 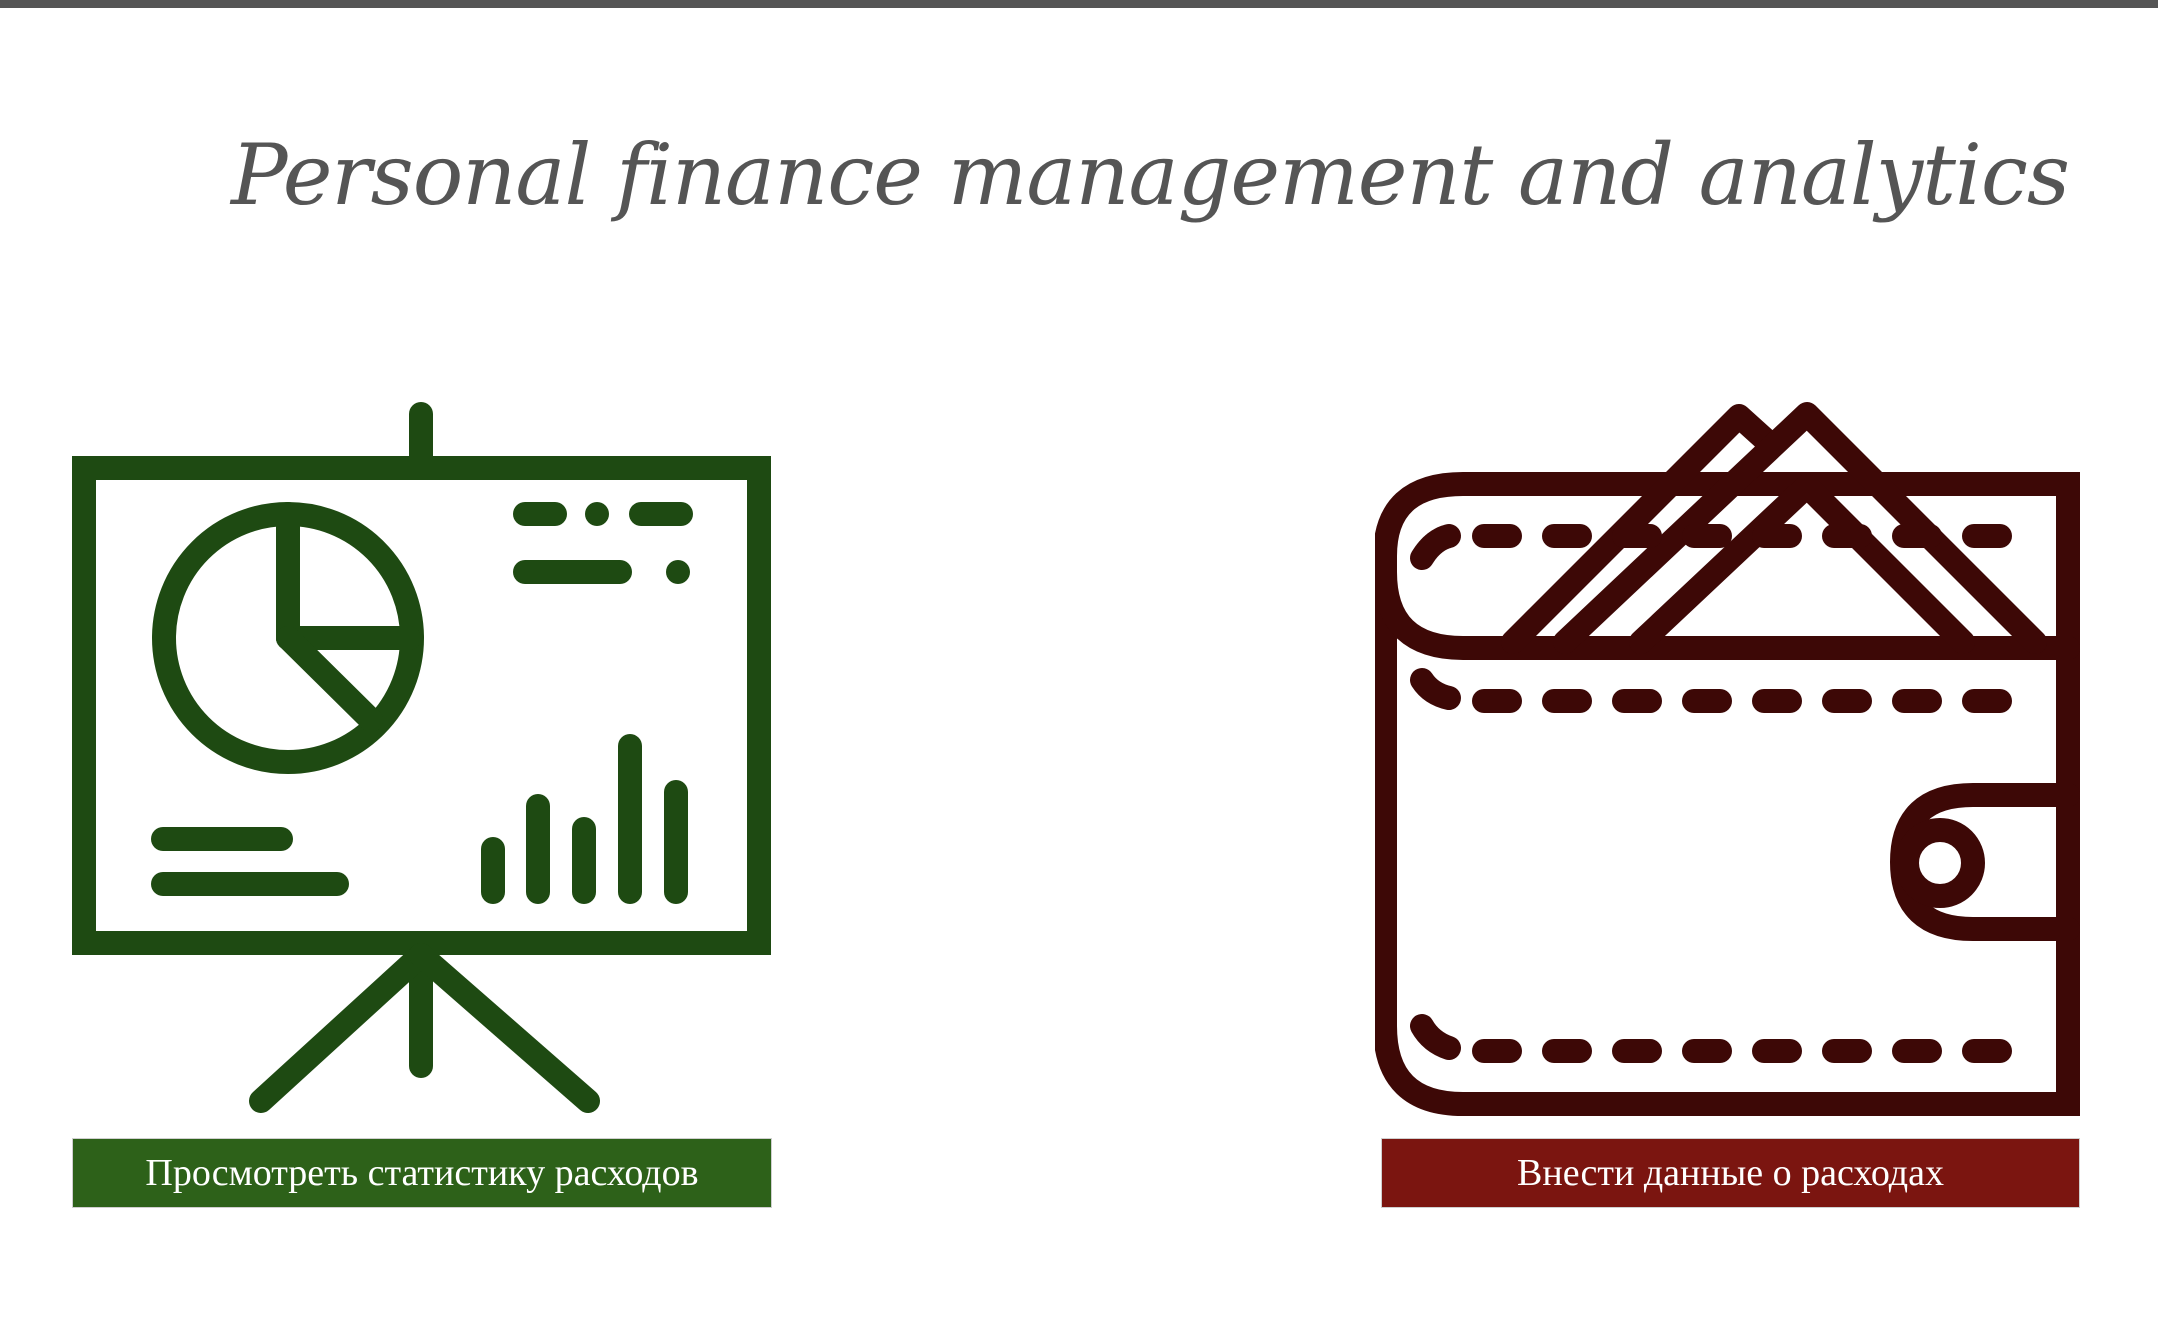 I want to click on view-stats-button: Просмотреть статистику расходов, so click(x=422, y=1173).